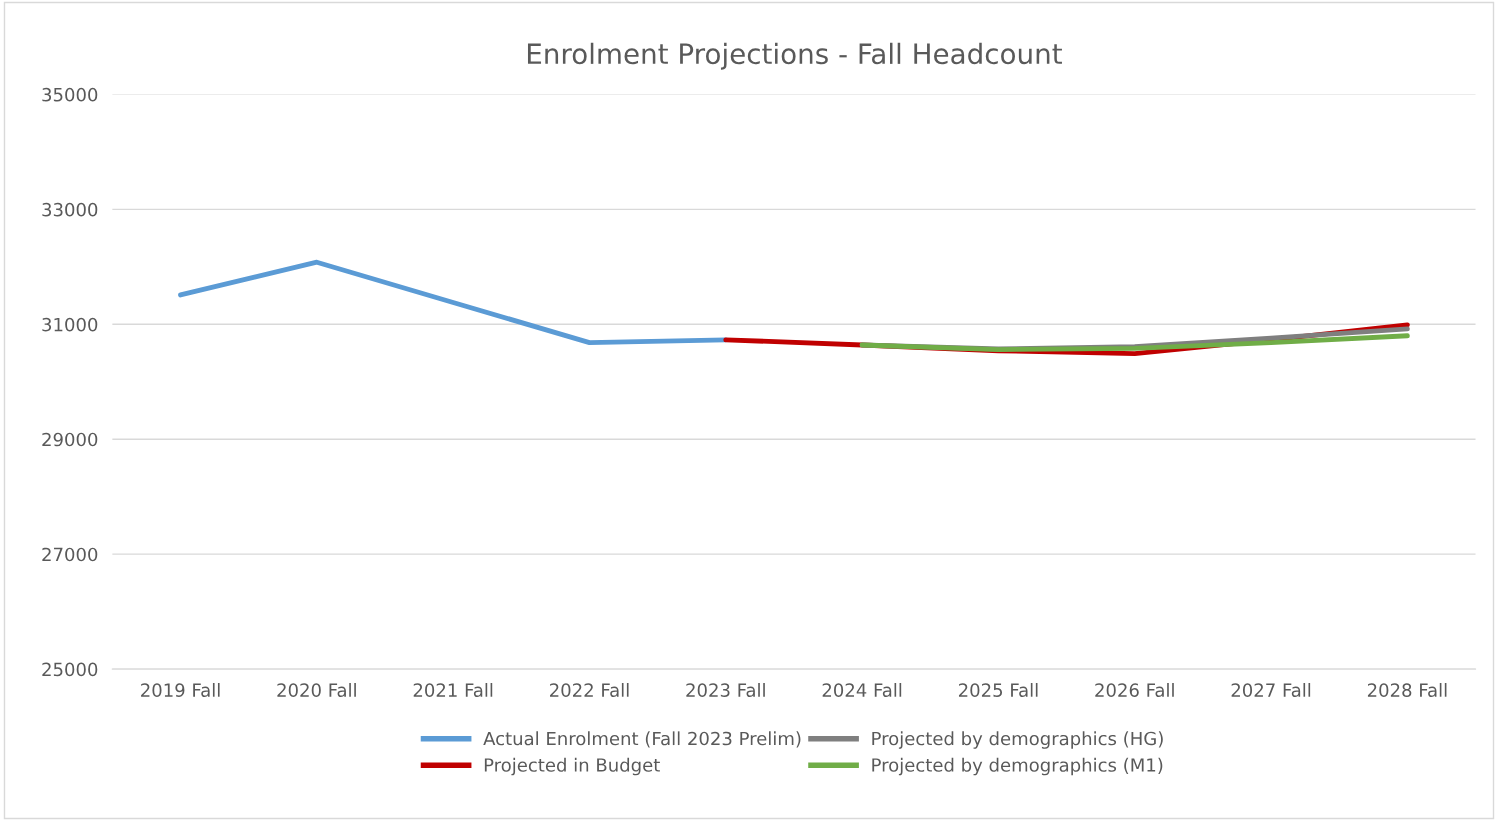 Image resolution: width=1498 pixels, height=821 pixels. Describe the element at coordinates (1134, 343) in the screenshot. I see `line-series` at that location.